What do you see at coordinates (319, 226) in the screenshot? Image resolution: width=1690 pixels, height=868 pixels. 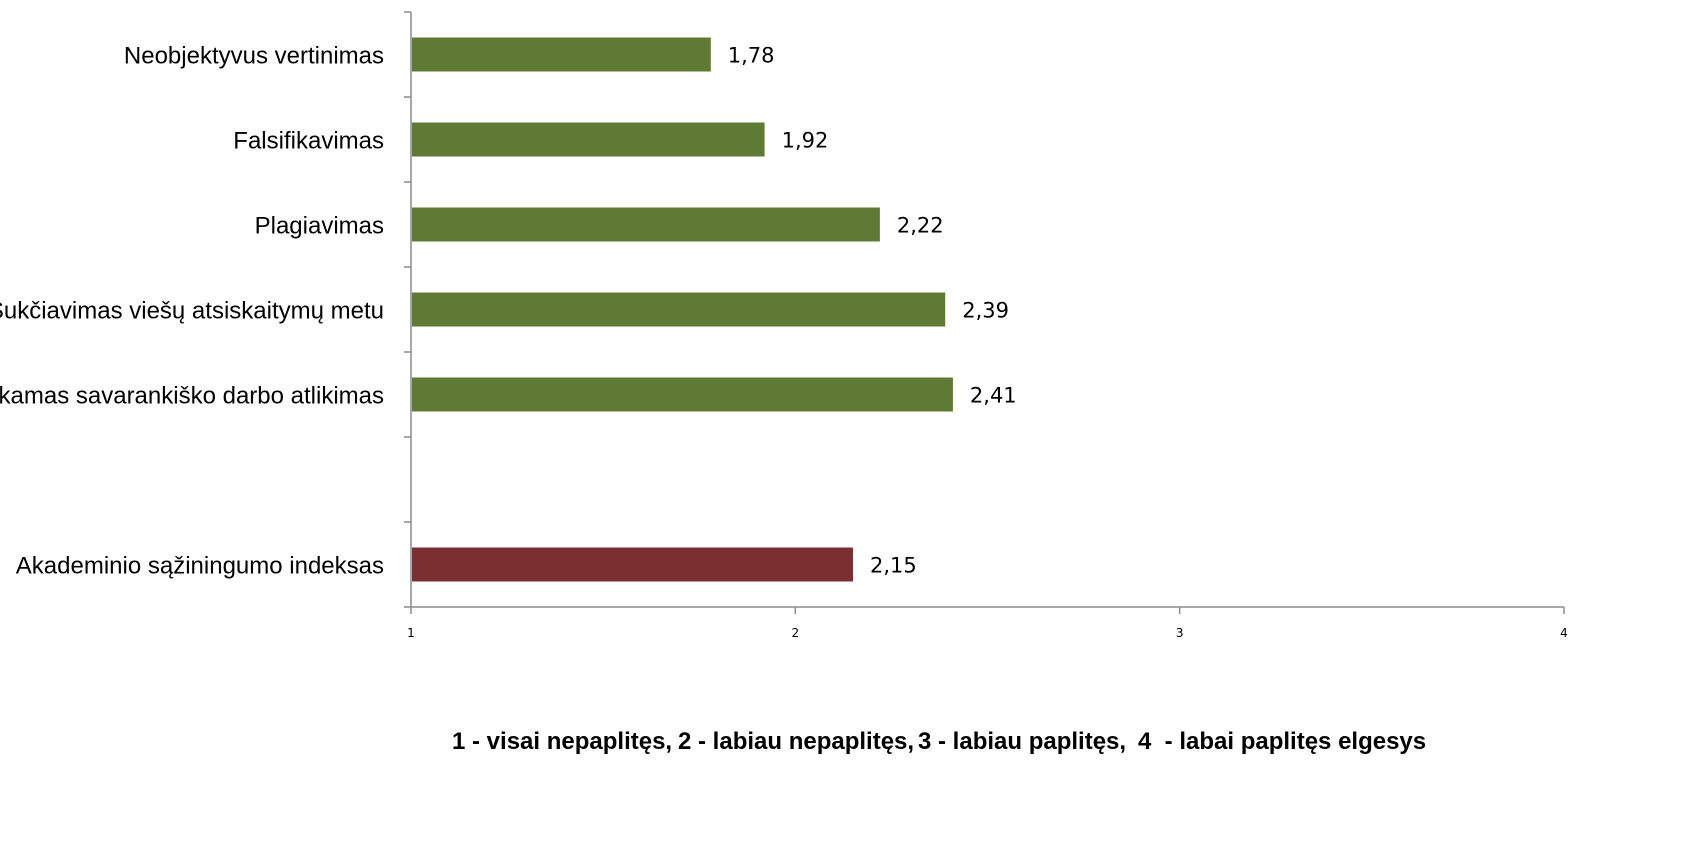 I see `category-label-plagiavimas: Plagiavimas` at bounding box center [319, 226].